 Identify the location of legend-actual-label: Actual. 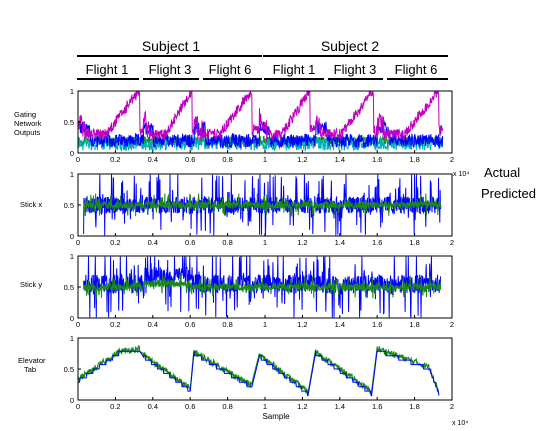
(502, 172).